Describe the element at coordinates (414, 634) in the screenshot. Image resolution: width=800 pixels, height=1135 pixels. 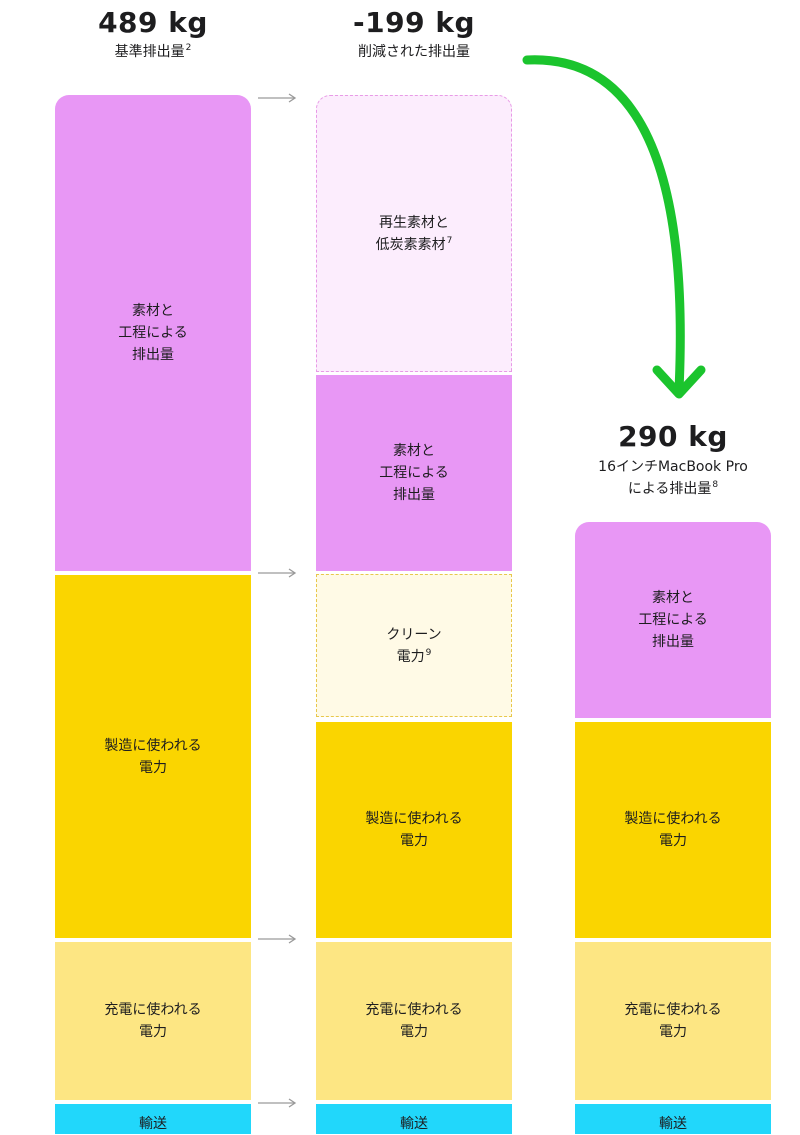
I see `seg-label-line: クリーン` at that location.